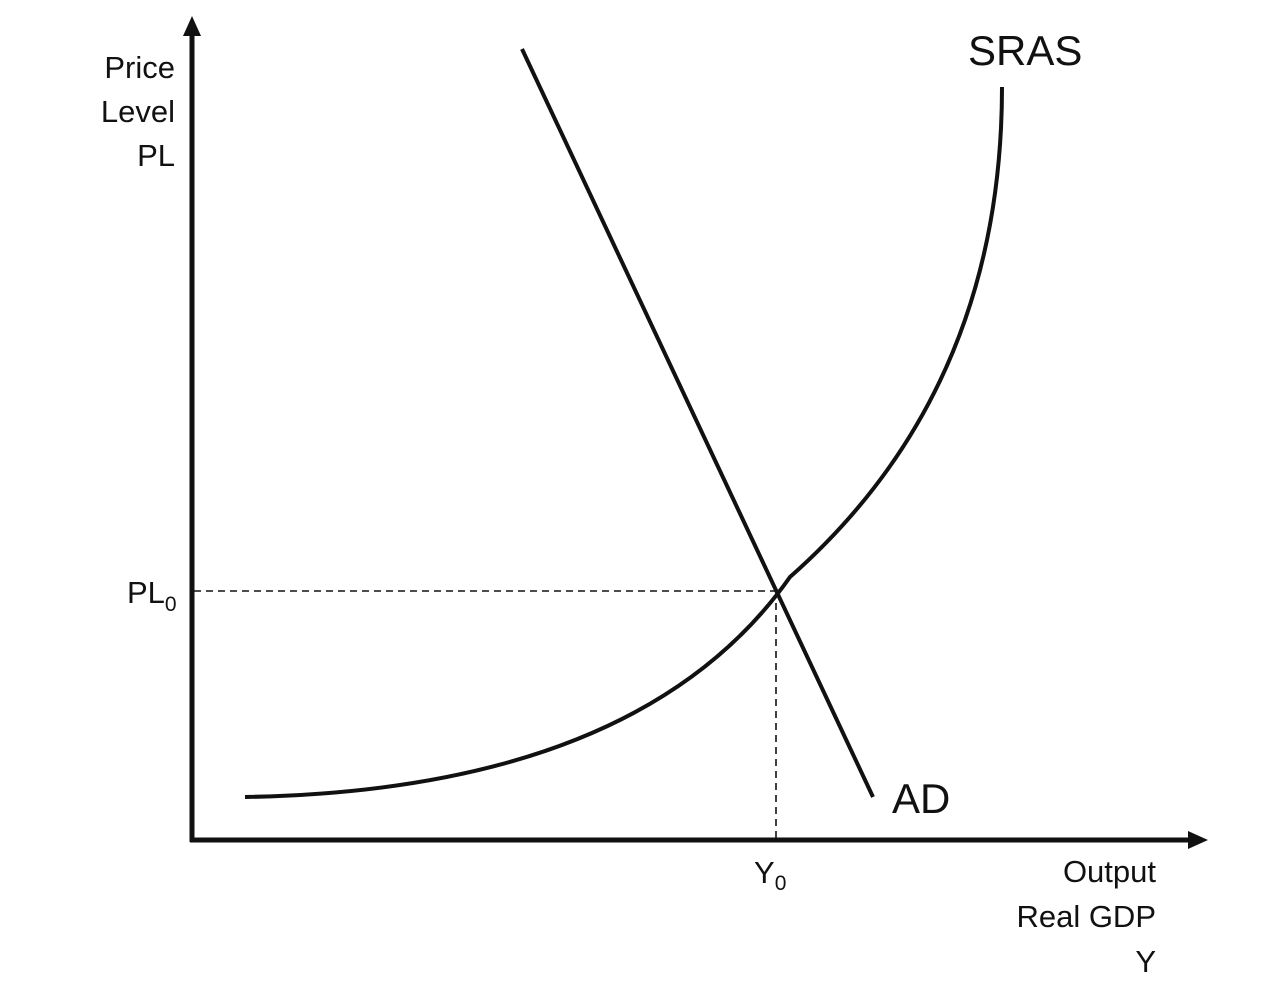 Image resolution: width=1276 pixels, height=1006 pixels. Describe the element at coordinates (1086, 916) in the screenshot. I see `x-axis-label-line-2: Real GDP` at that location.